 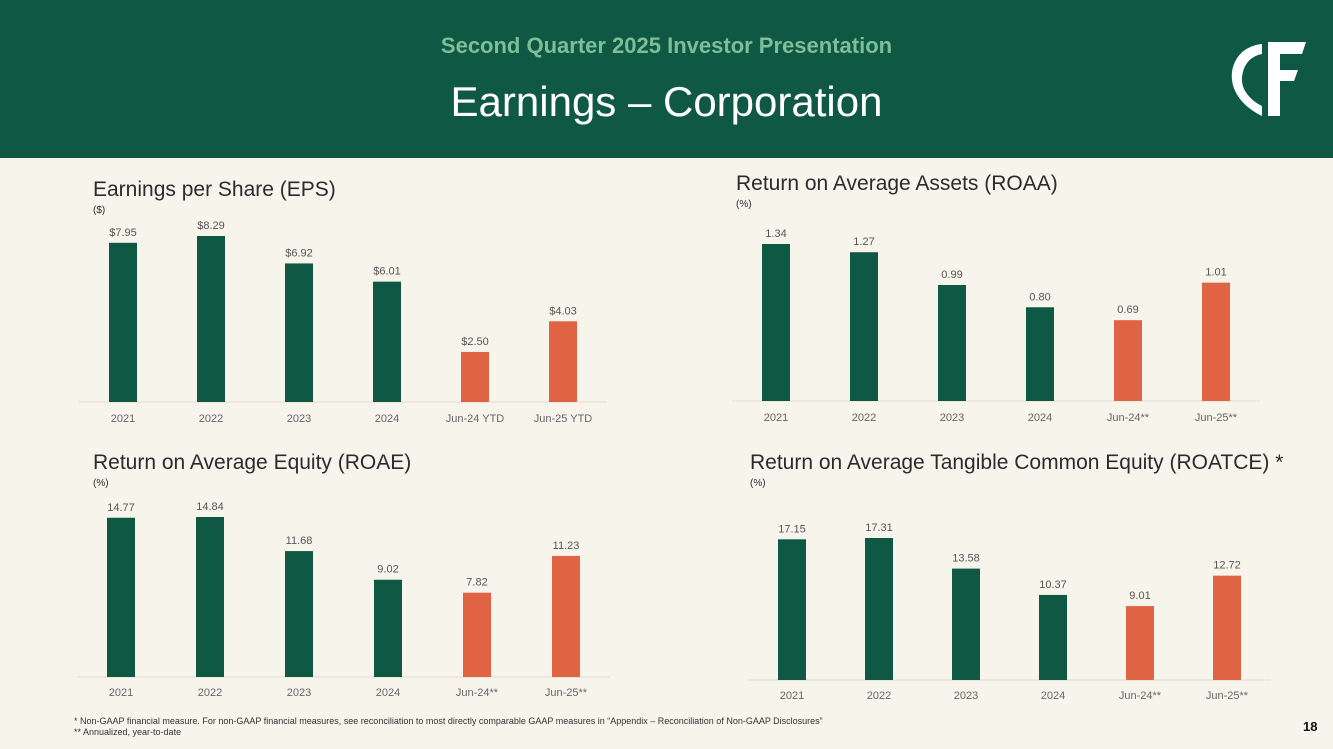 What do you see at coordinates (387, 570) in the screenshot?
I see `roae-value-label-3: 9.02` at bounding box center [387, 570].